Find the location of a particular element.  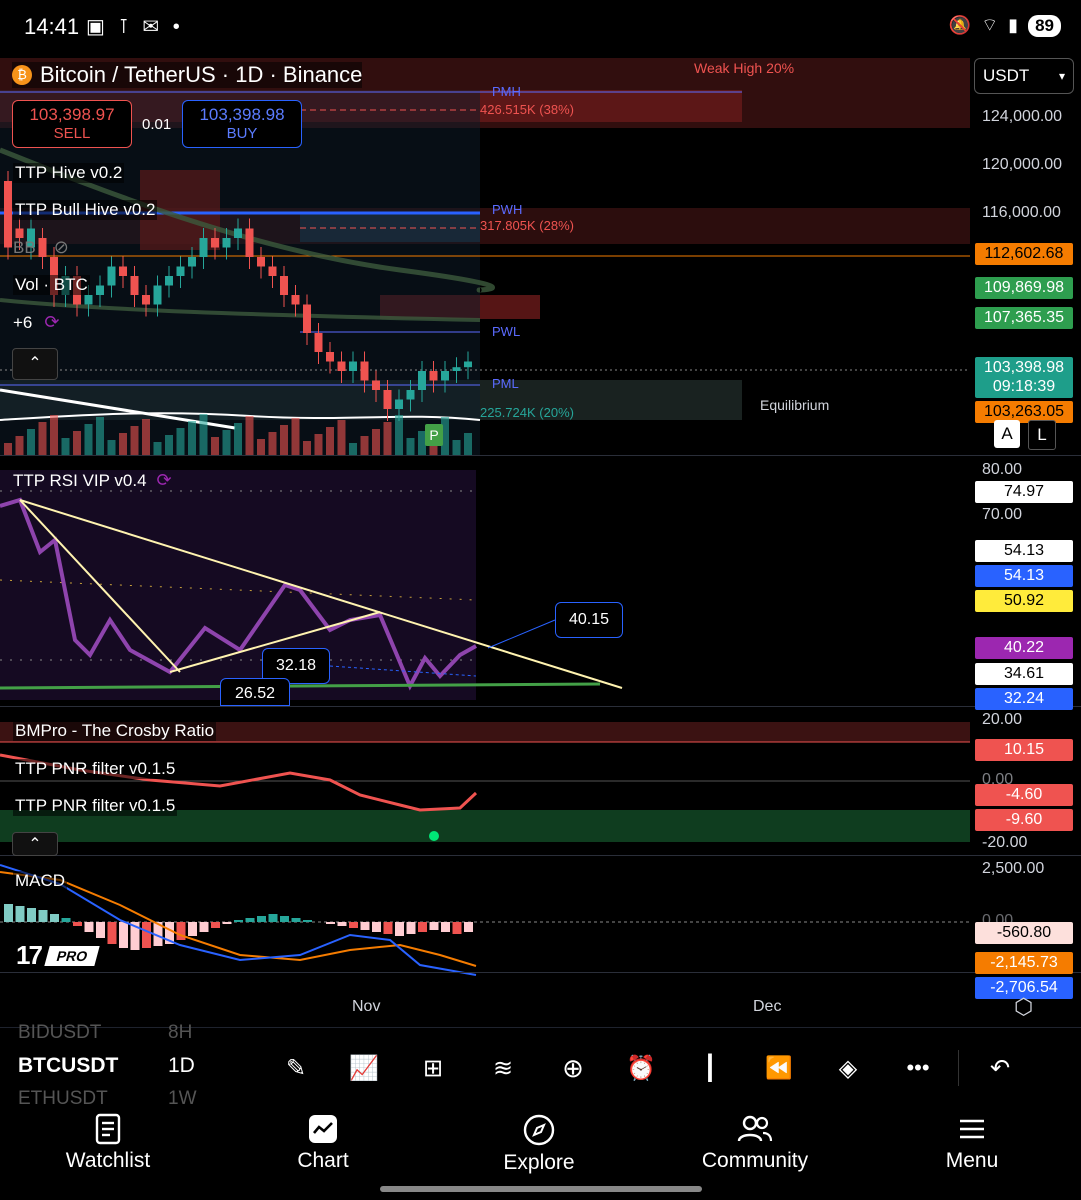

nav-watchlist: Watchlist is located at coordinates (108, 1143).